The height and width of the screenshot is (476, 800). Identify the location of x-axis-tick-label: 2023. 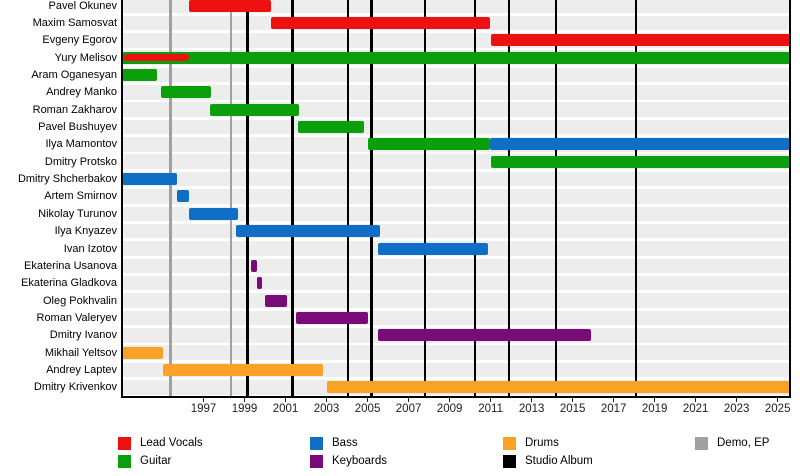
(736, 408).